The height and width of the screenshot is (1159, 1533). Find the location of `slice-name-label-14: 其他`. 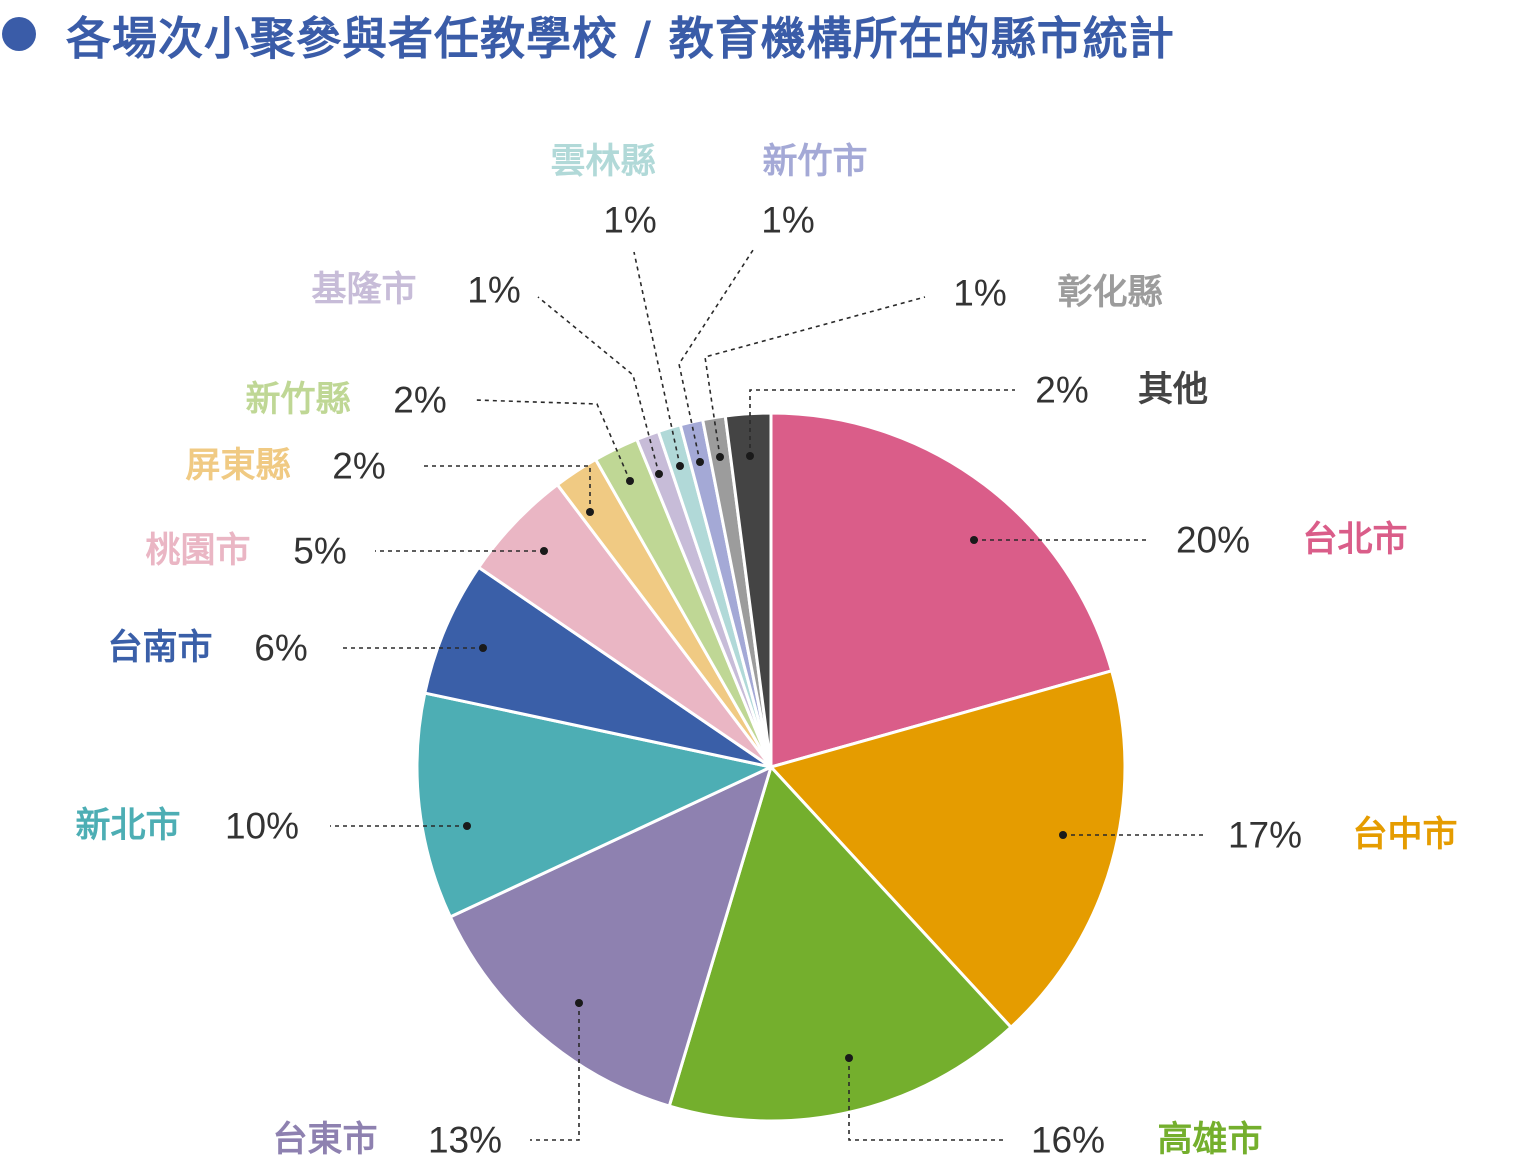

slice-name-label-14: 其他 is located at coordinates (1173, 390).